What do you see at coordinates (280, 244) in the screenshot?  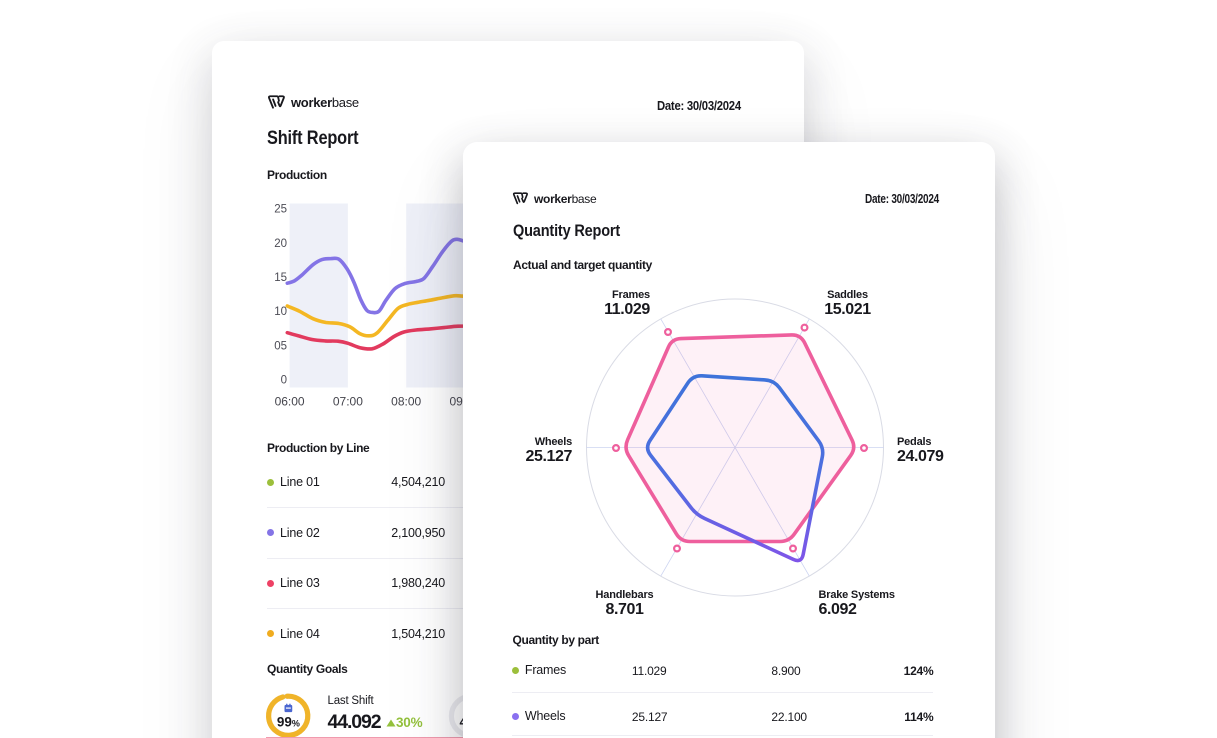 I see `svg-text: 20` at bounding box center [280, 244].